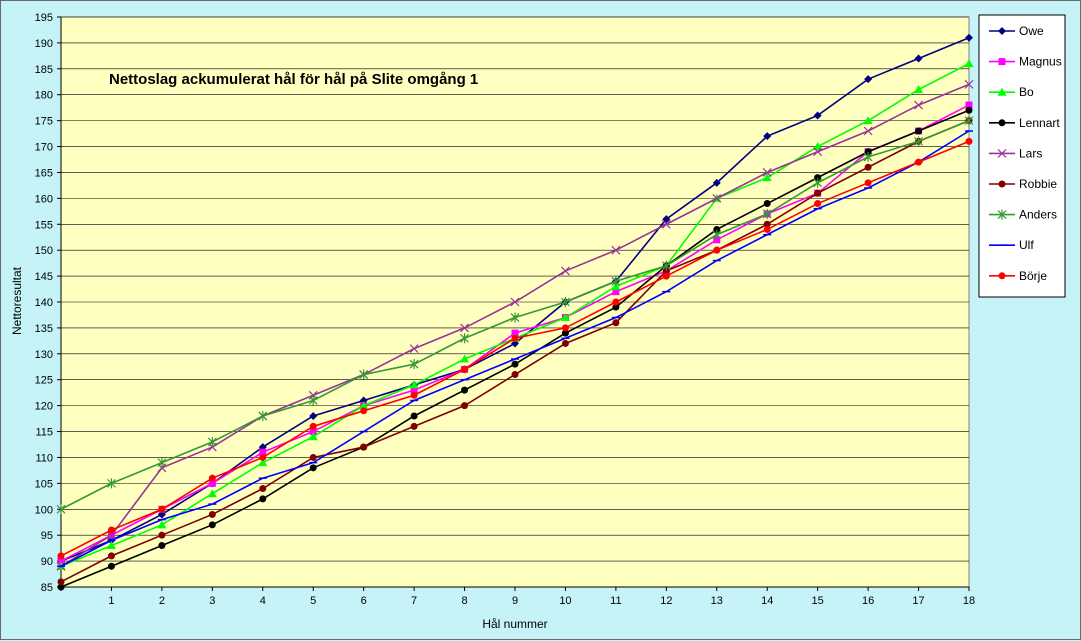 This screenshot has width=1081, height=641. Describe the element at coordinates (1033, 276) in the screenshot. I see `legend-label: Börje` at that location.